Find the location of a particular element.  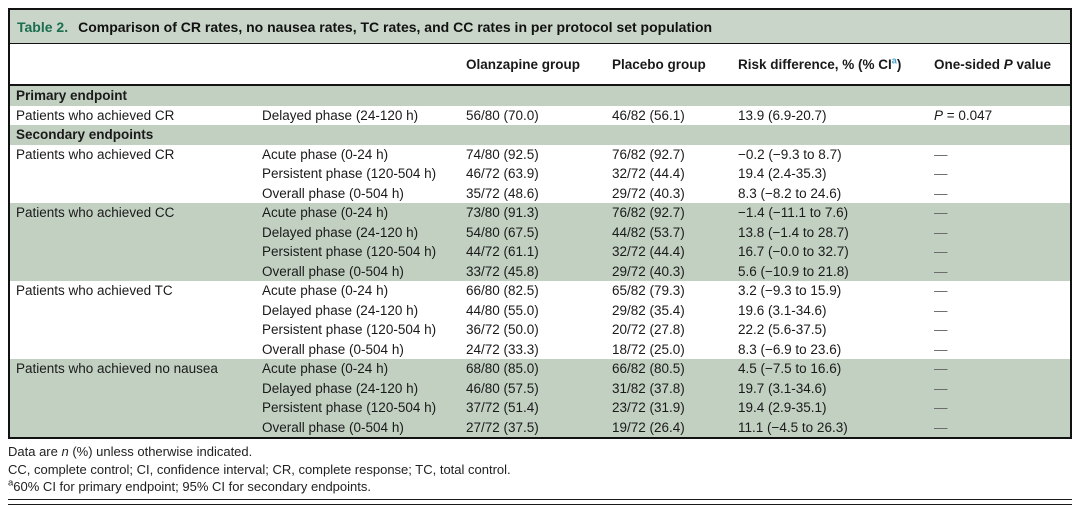

p-header-prefix: One-sided is located at coordinates (969, 64).